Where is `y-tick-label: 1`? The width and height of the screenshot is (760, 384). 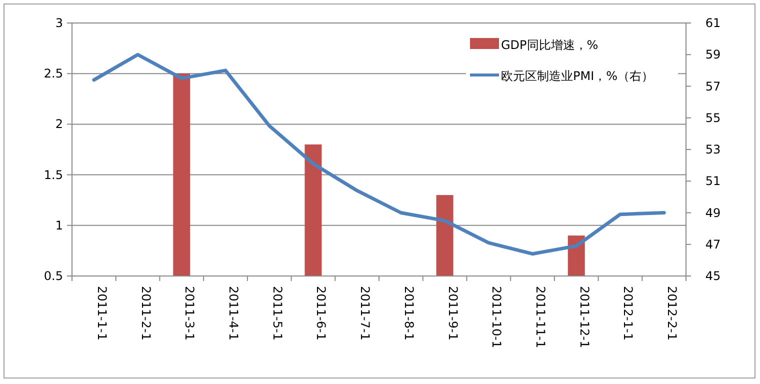
y-tick-label: 1 is located at coordinates (59, 225).